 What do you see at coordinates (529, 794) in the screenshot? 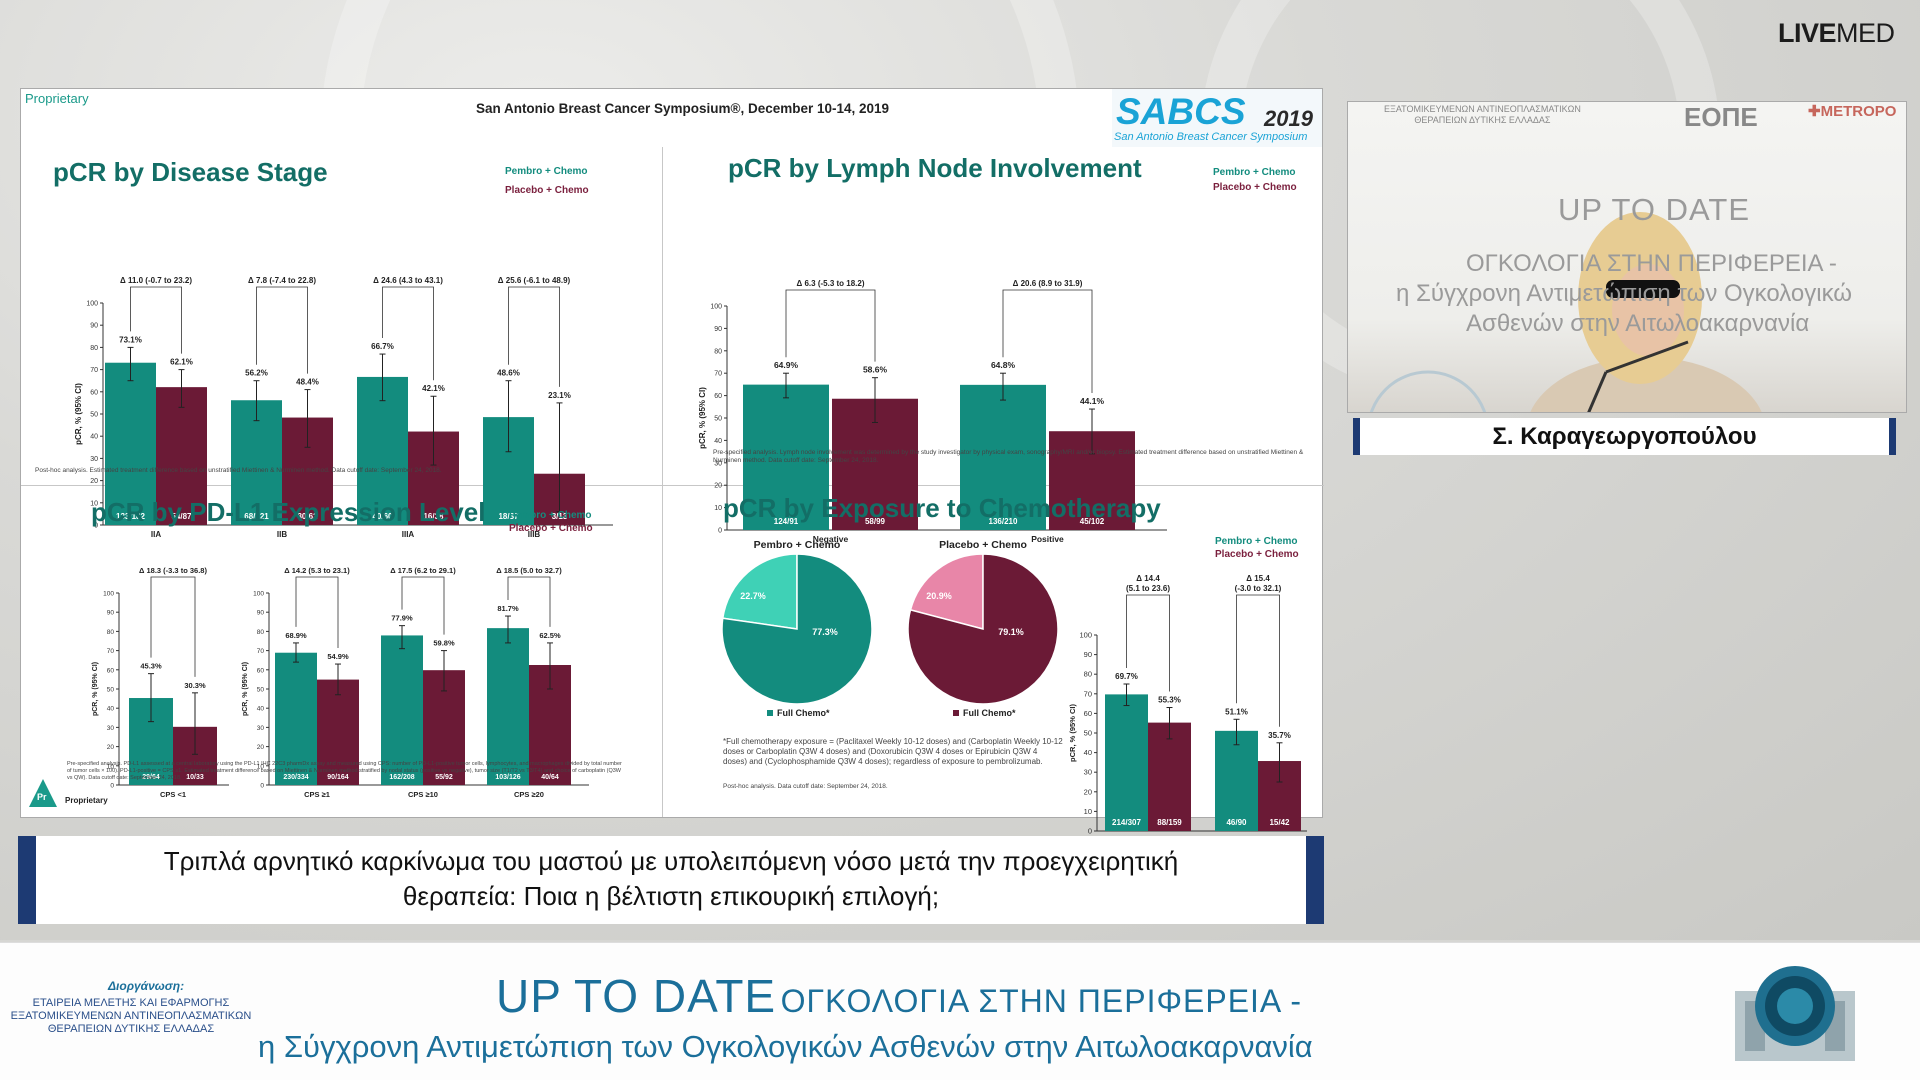
I see `category-label: CPS ≥20` at bounding box center [529, 794].